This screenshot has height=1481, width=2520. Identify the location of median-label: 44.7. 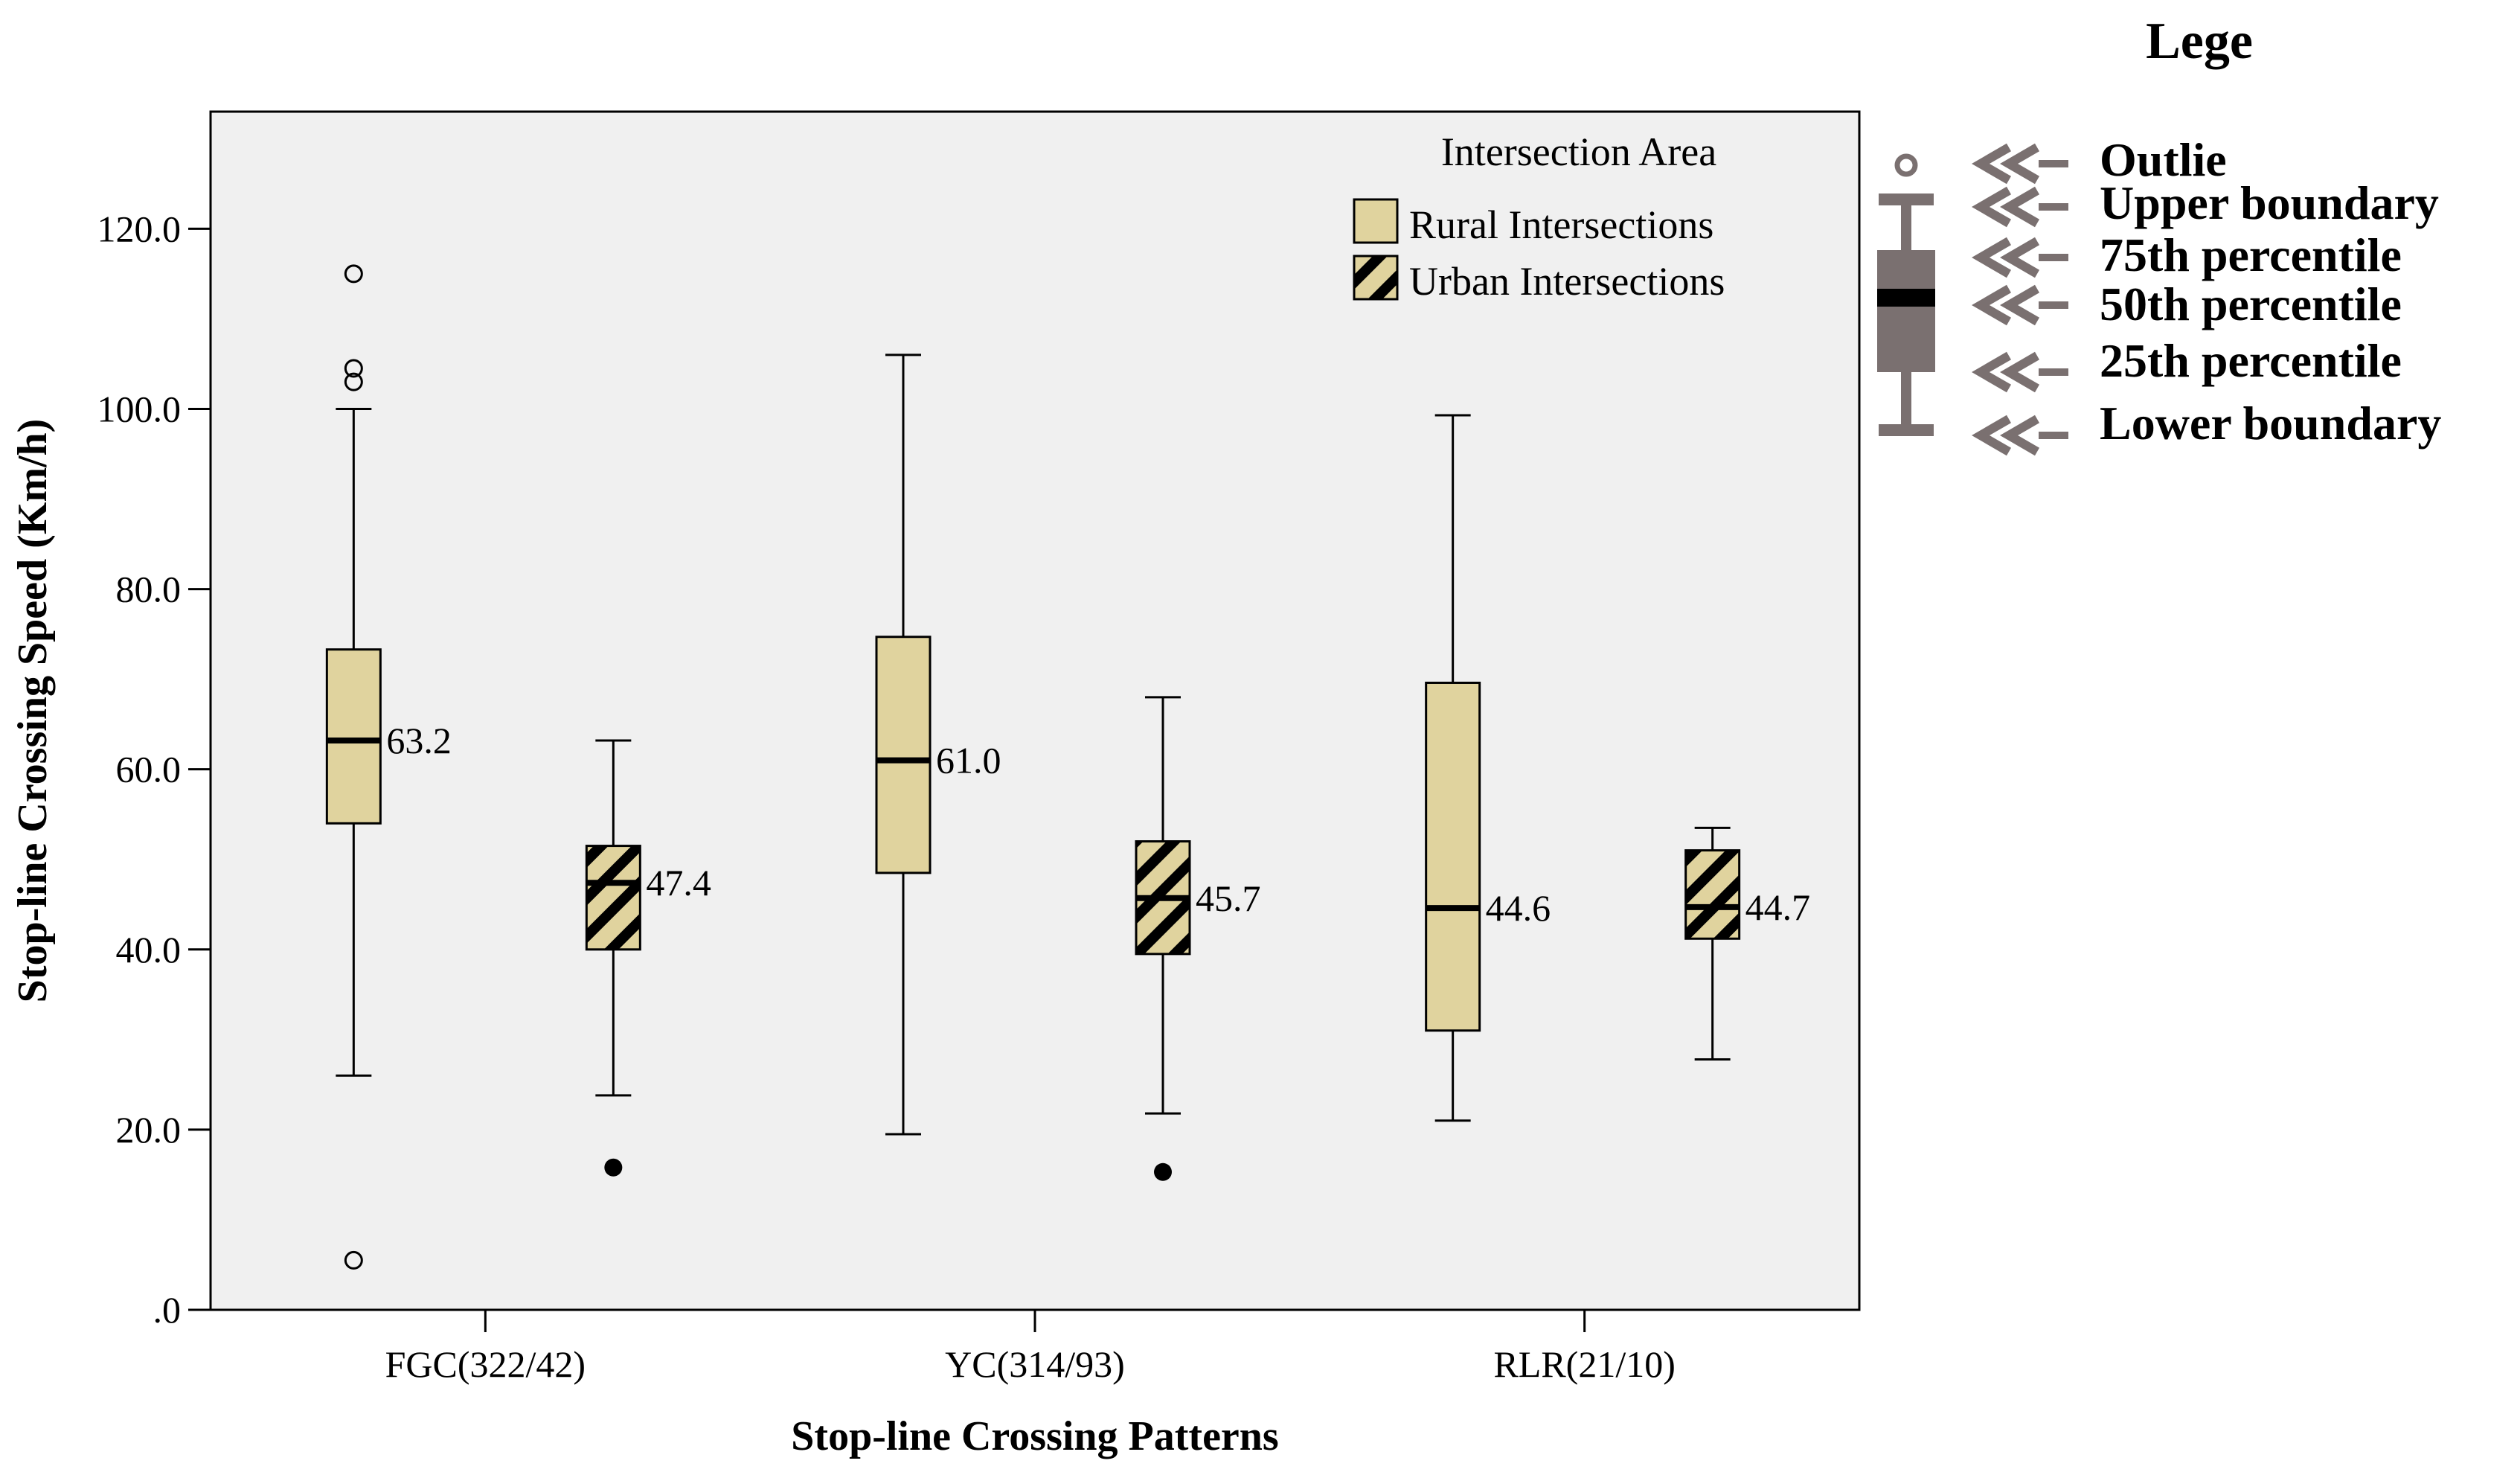
(1778, 907).